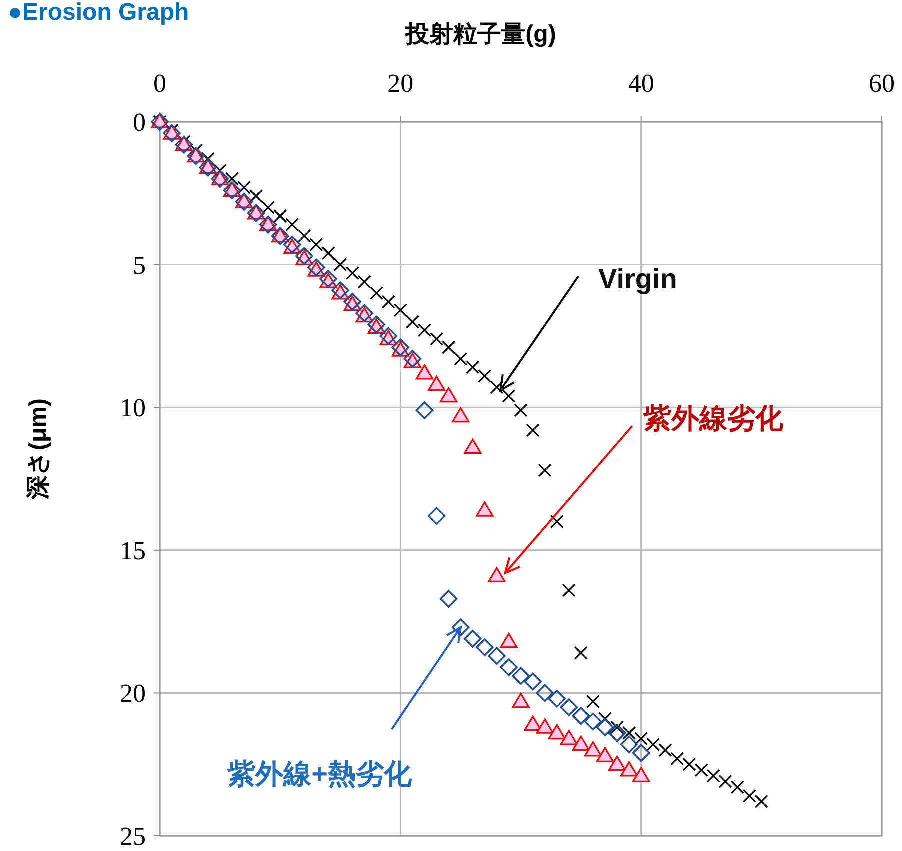 The image size is (902, 851). What do you see at coordinates (320, 774) in the screenshot?
I see `annotation: 紫外線+熱劣化` at bounding box center [320, 774].